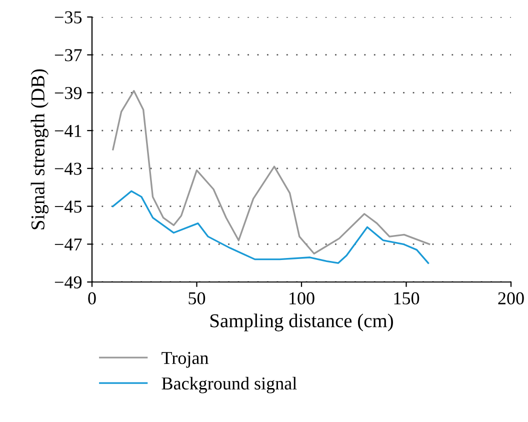 The width and height of the screenshot is (528, 422). What do you see at coordinates (302, 298) in the screenshot?
I see `x-tick-label: 100` at bounding box center [302, 298].